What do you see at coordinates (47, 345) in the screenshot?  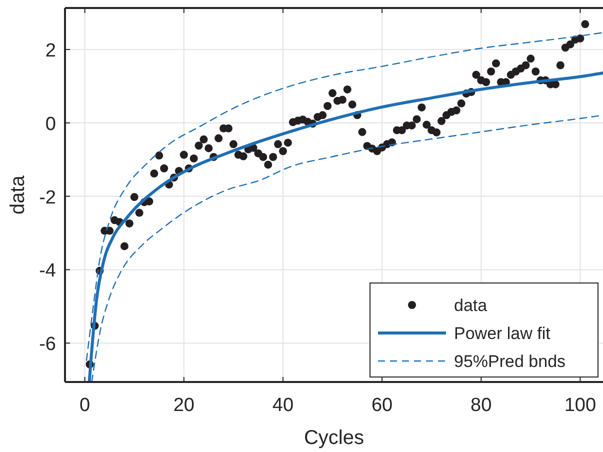 I see `y-tick-label: -6` at bounding box center [47, 345].